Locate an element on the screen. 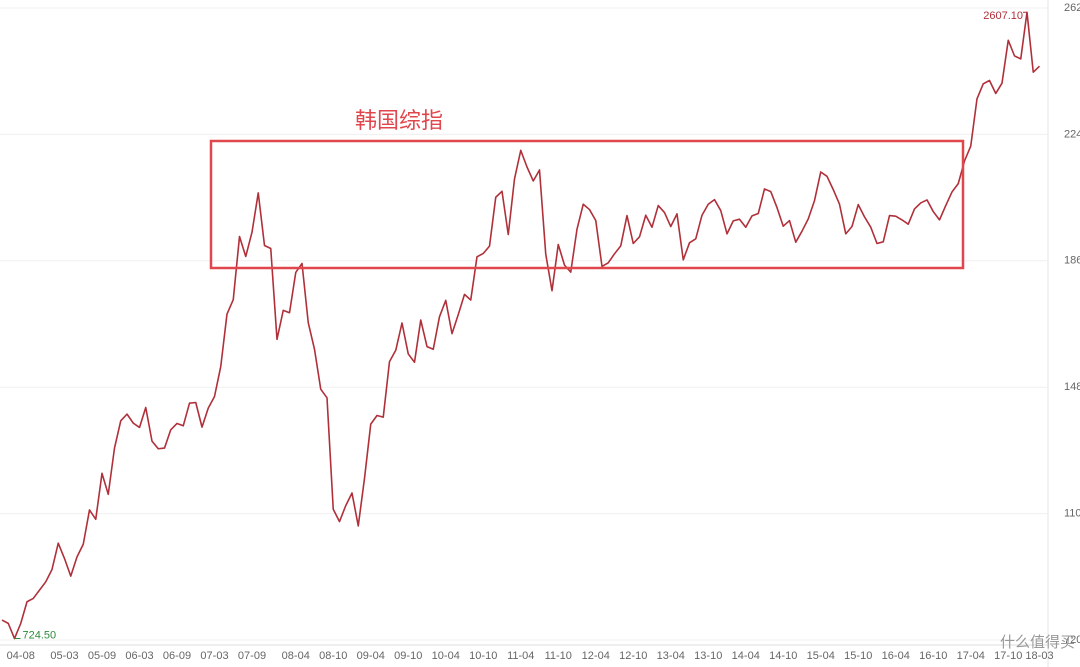  annotation: 韩国综指 is located at coordinates (399, 120).